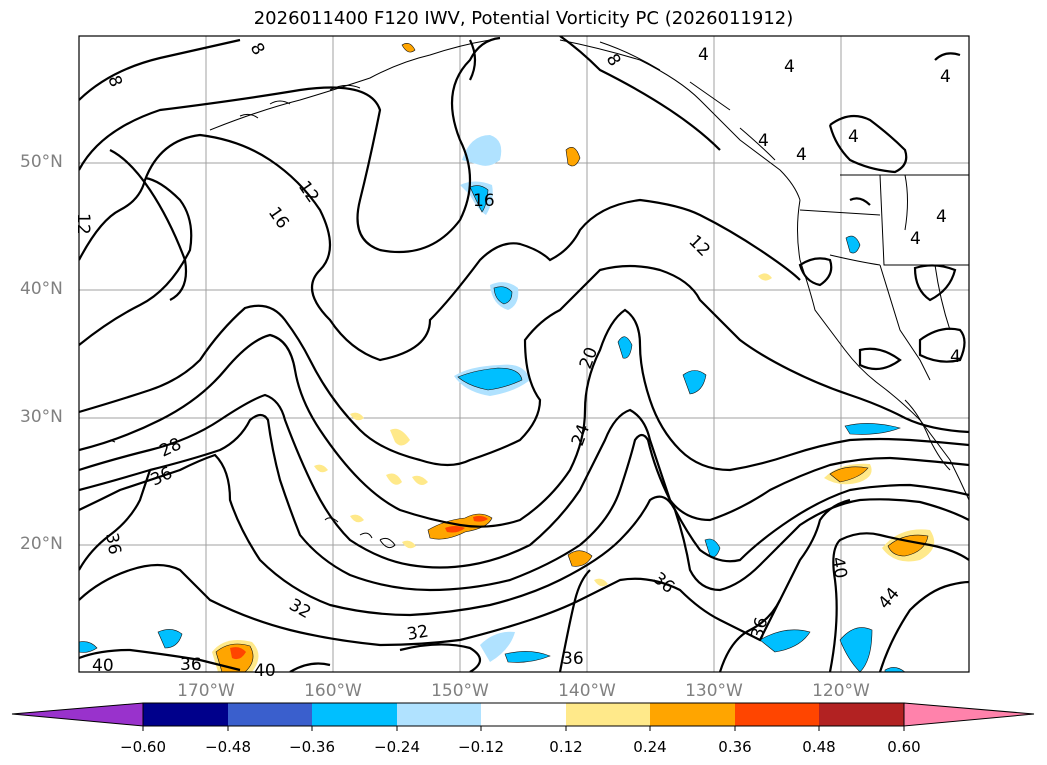 The image size is (1047, 765). I want to click on colorbar, so click(523, 716).